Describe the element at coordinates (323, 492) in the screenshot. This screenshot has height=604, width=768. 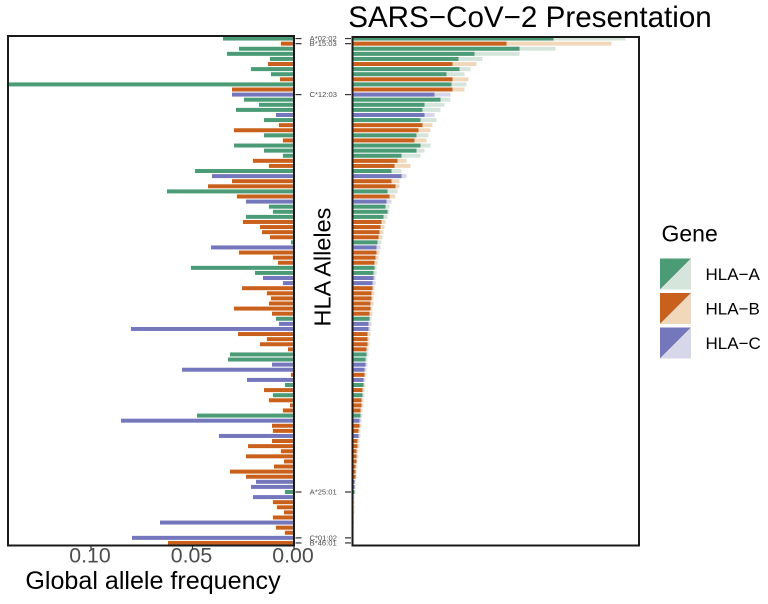
I see `svg-text: A*25:01` at that location.